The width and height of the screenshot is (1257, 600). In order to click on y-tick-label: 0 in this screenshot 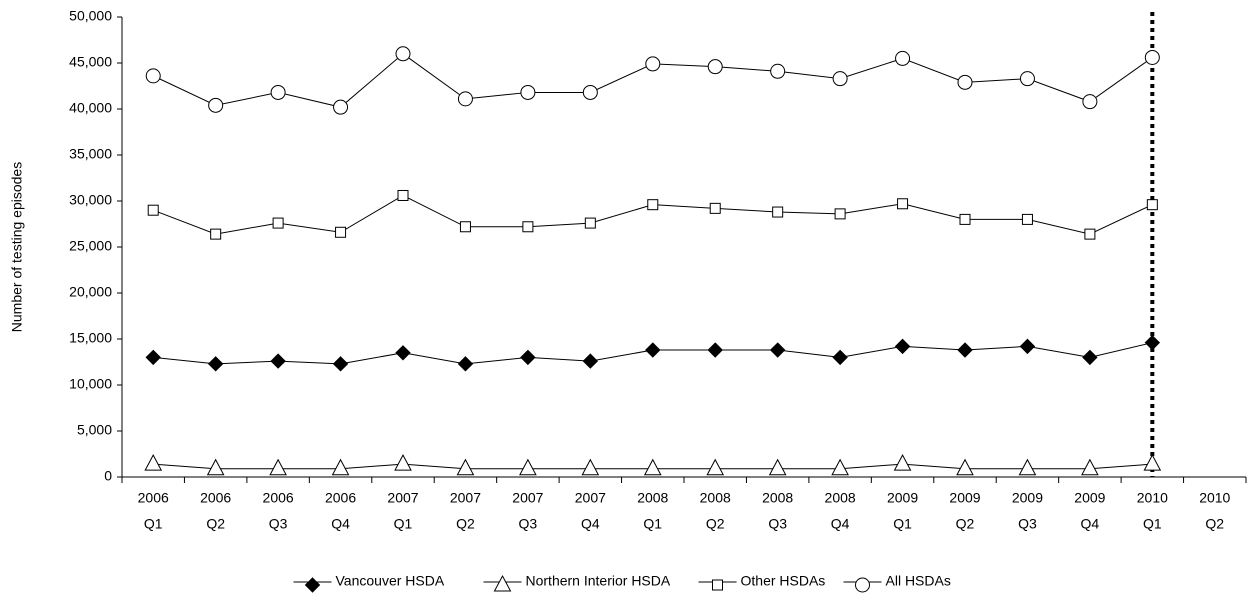, I will do `click(108, 476)`.